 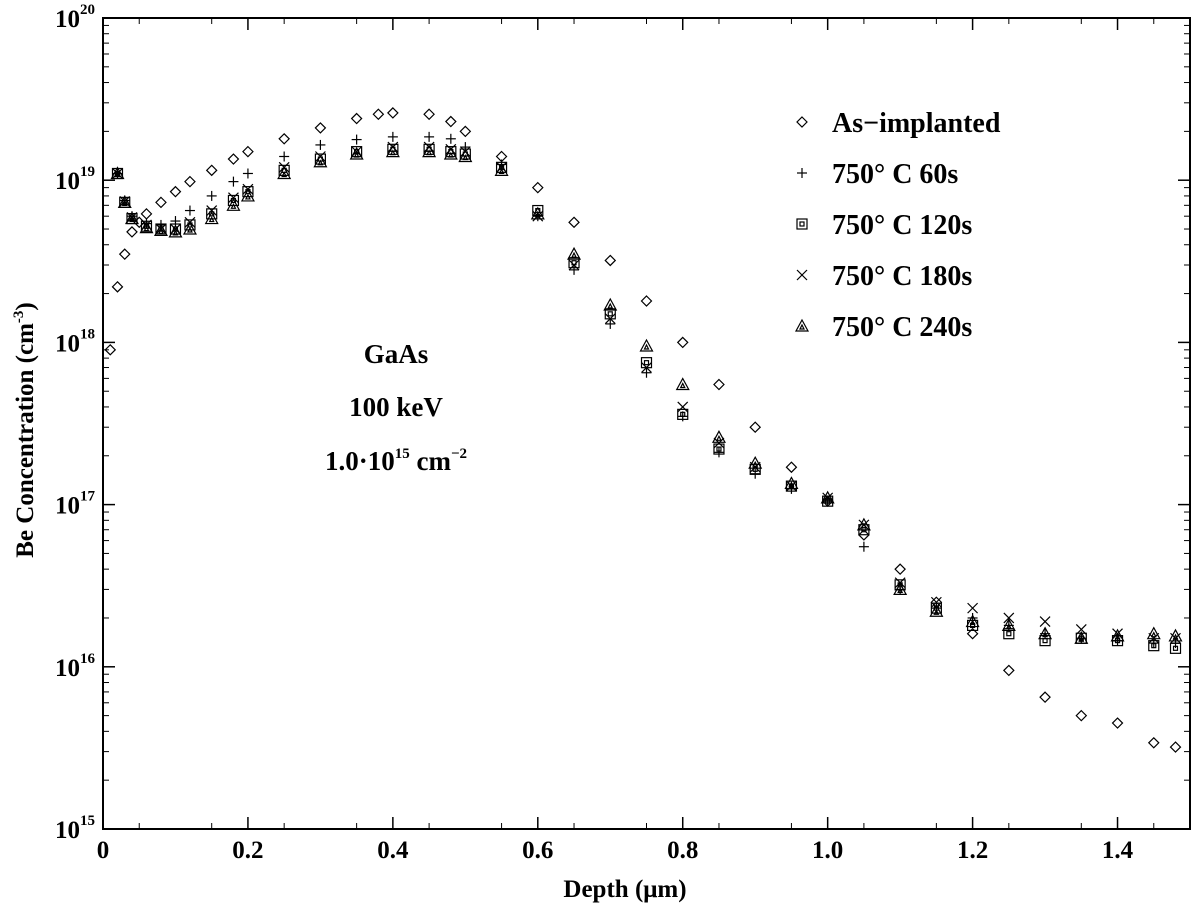 I want to click on x-tick-label: 1.4, so click(x=1118, y=850).